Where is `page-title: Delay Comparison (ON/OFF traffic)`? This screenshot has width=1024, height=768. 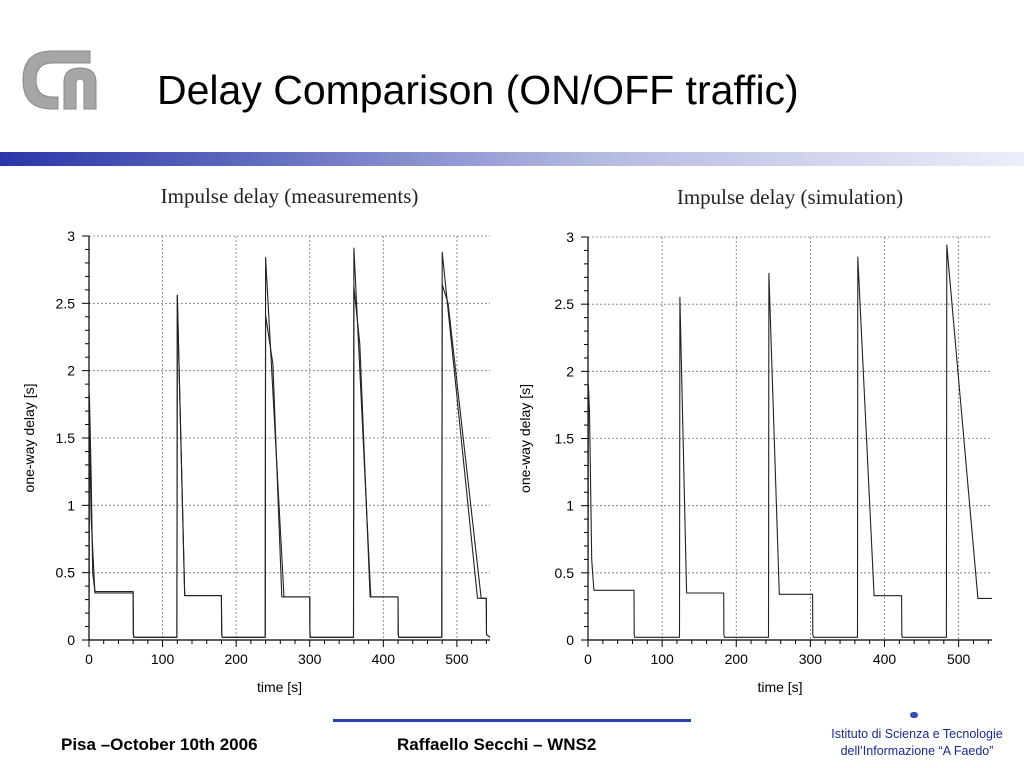 page-title: Delay Comparison (ON/OFF traffic) is located at coordinates (478, 90).